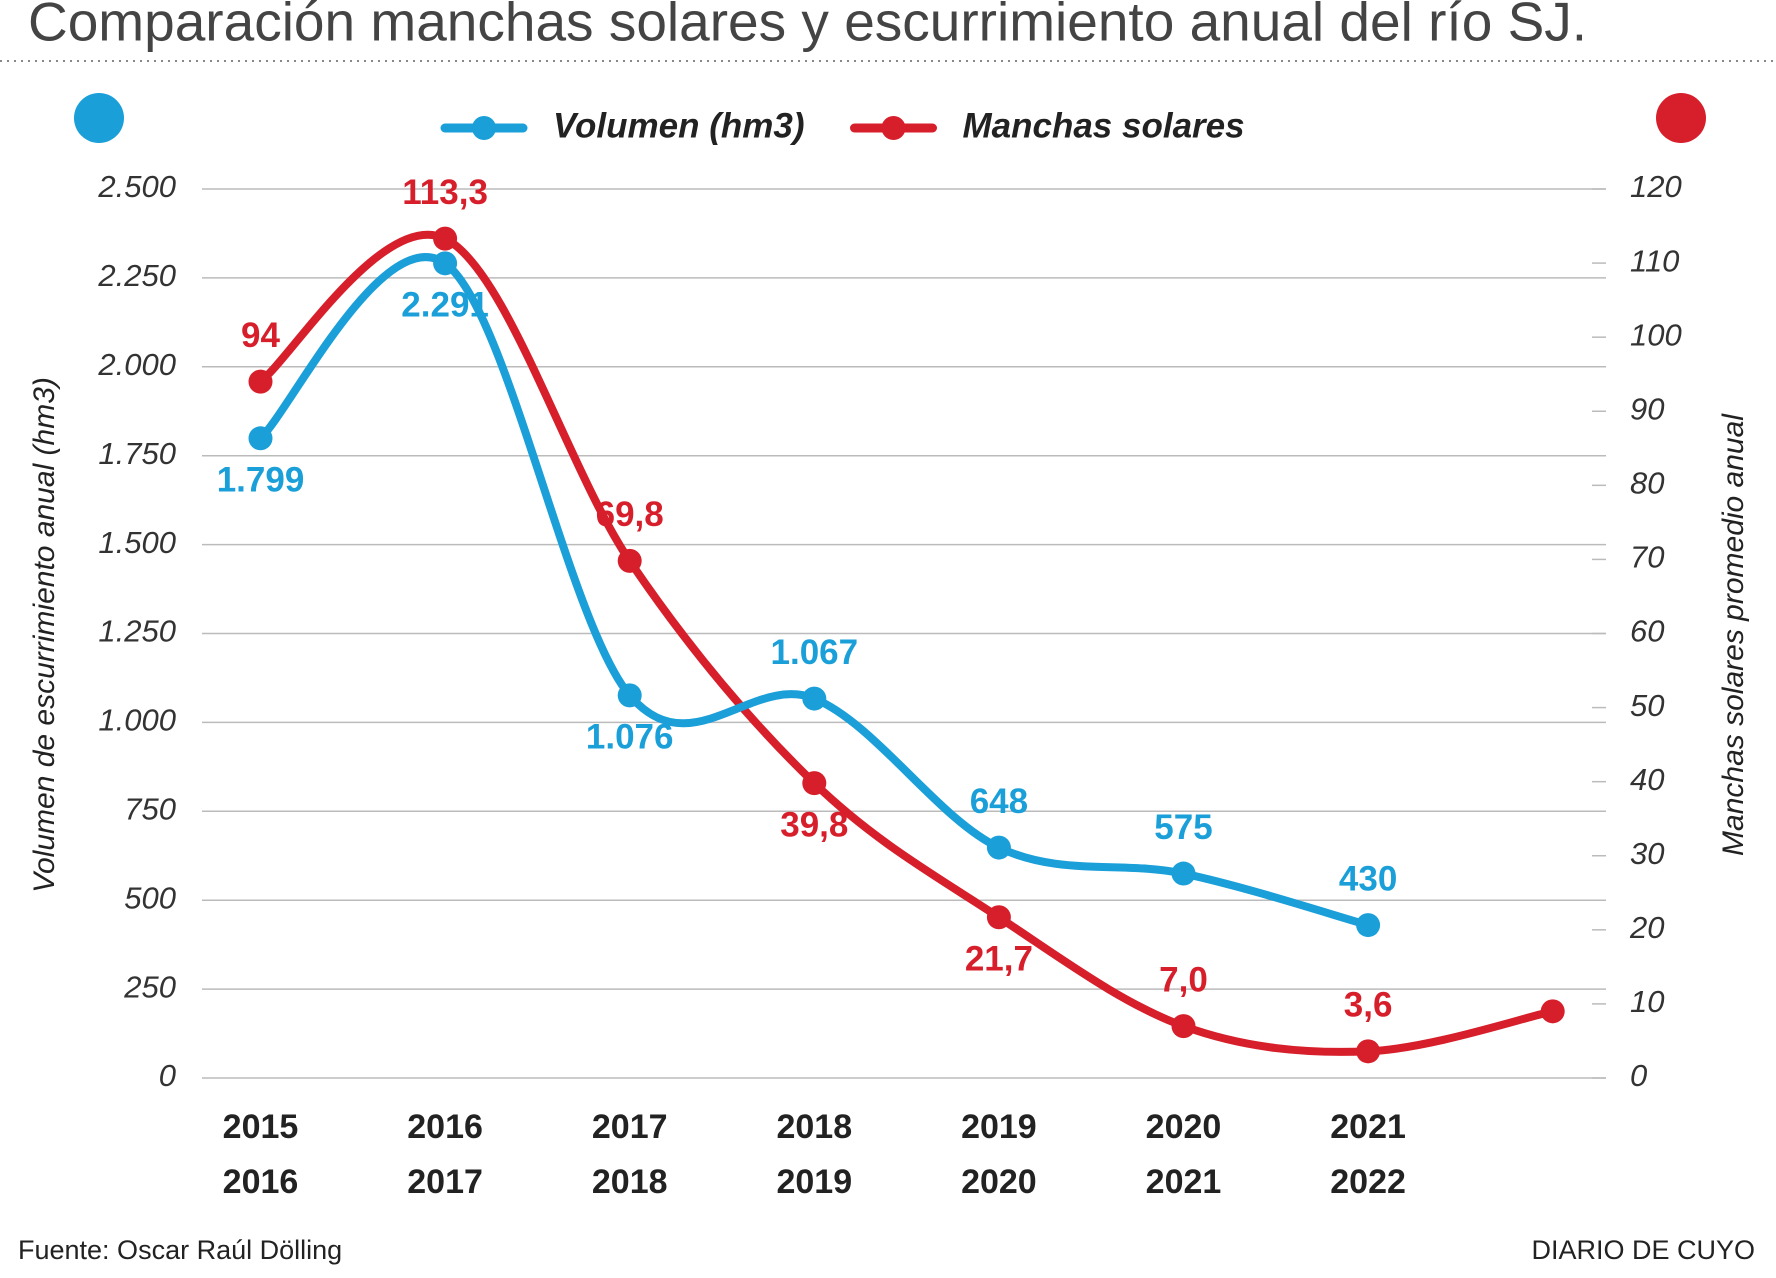 The image size is (1776, 1278). What do you see at coordinates (445, 305) in the screenshot?
I see `data-label: 2.291` at bounding box center [445, 305].